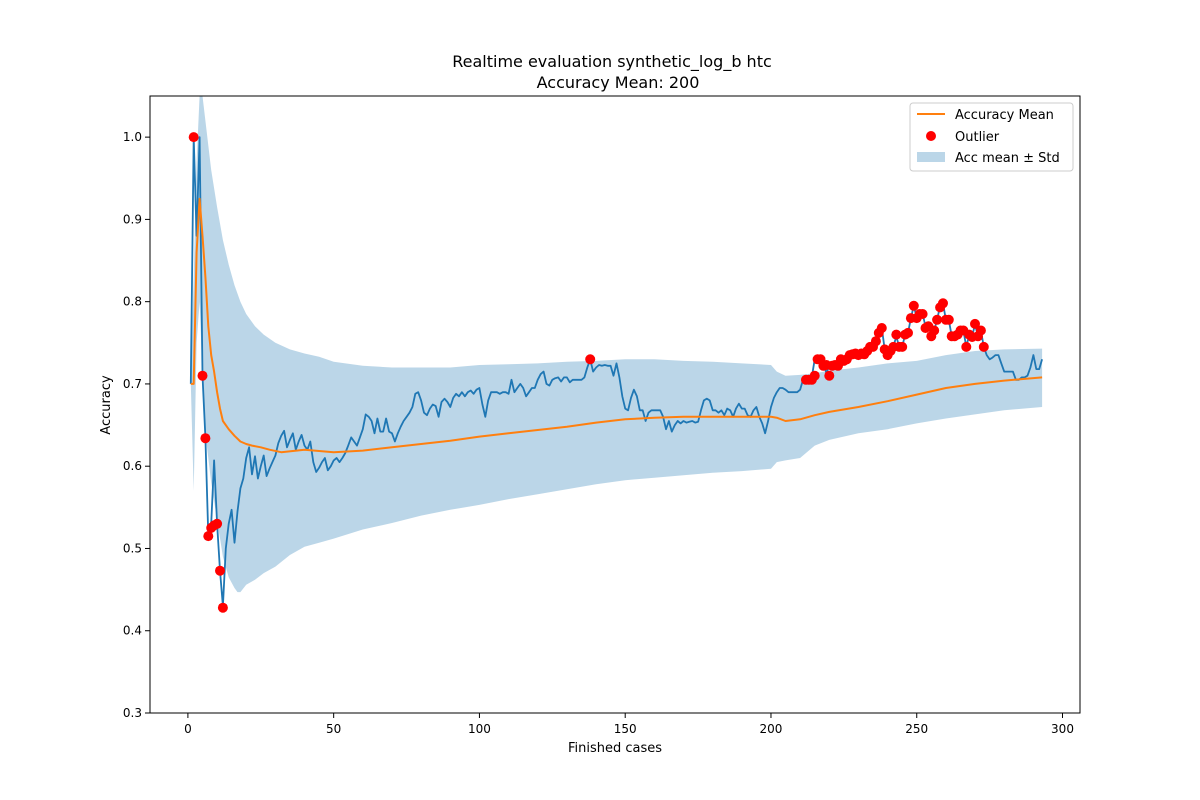 This screenshot has height=800, width=1200. Describe the element at coordinates (132, 631) in the screenshot. I see `y-tick-label: 0.4` at that location.